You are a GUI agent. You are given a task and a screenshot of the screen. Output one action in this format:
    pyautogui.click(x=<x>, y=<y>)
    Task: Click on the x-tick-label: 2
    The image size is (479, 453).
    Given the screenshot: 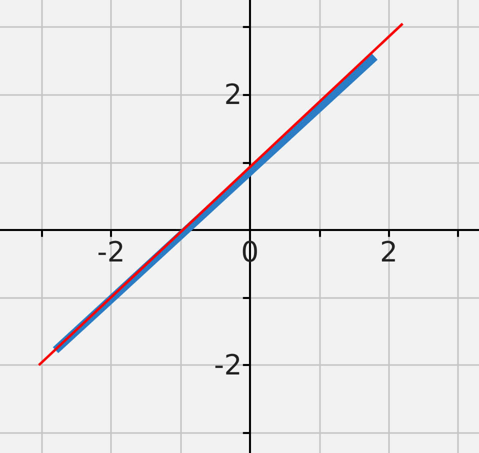 What is the action you would take?
    pyautogui.click(x=389, y=251)
    